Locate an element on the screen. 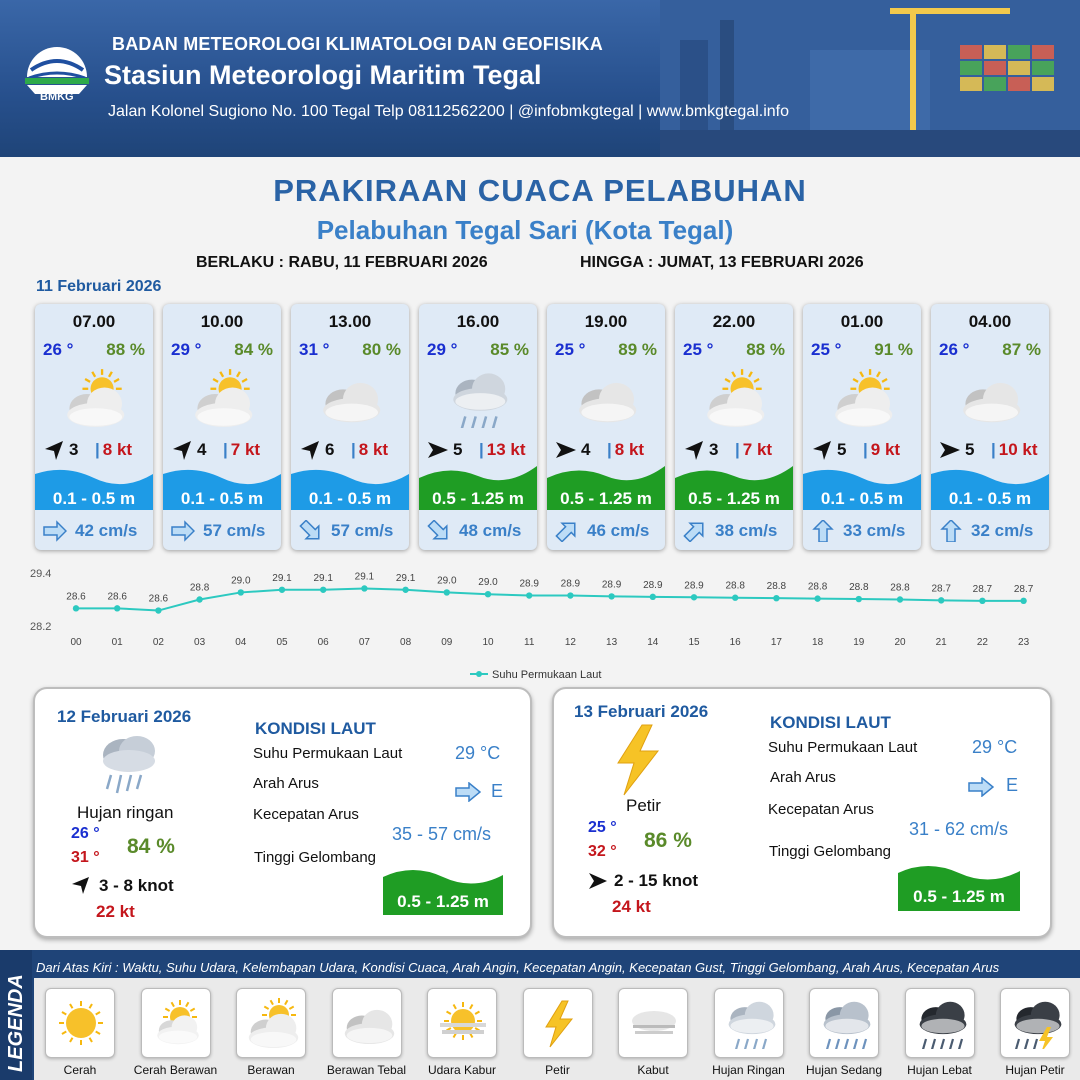  day2-wind: 3 - 8 knot is located at coordinates (136, 885).